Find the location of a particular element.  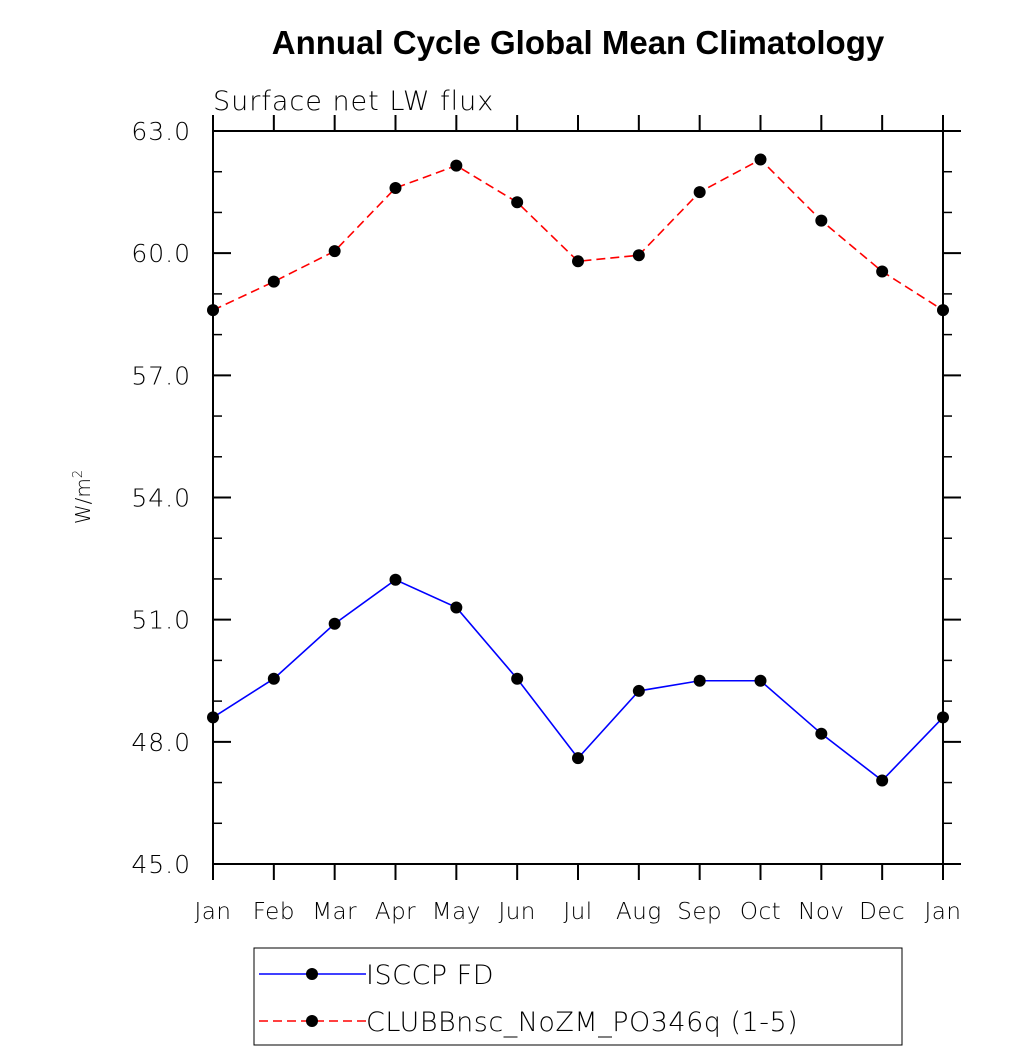

x-tick-label: Feb is located at coordinates (274, 912).